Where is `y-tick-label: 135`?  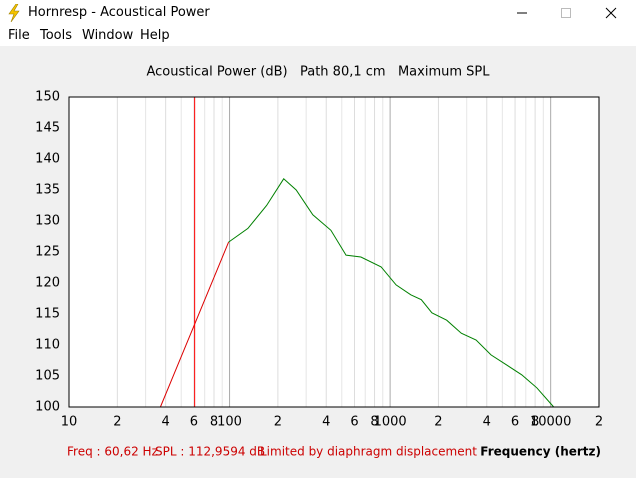
y-tick-label: 135 is located at coordinates (47, 190).